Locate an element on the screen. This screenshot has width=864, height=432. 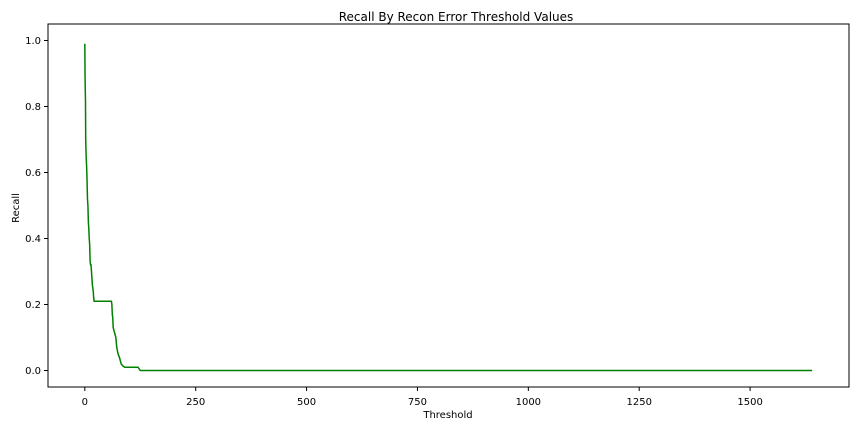
x-axis-label: Threshold is located at coordinates (447, 415).